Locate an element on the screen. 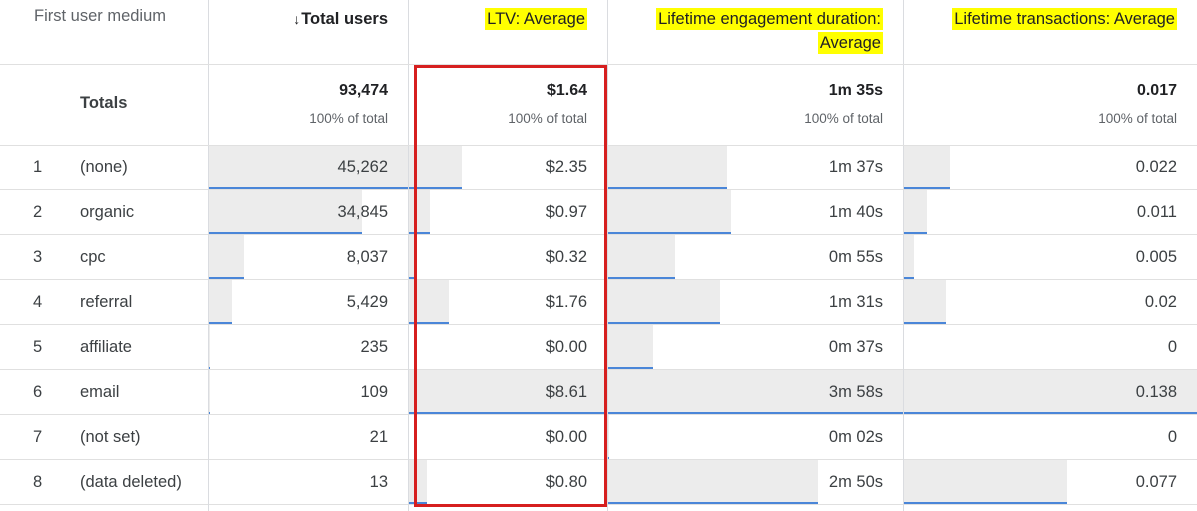 The height and width of the screenshot is (511, 1197). row-dimension-value: cpc is located at coordinates (93, 257).